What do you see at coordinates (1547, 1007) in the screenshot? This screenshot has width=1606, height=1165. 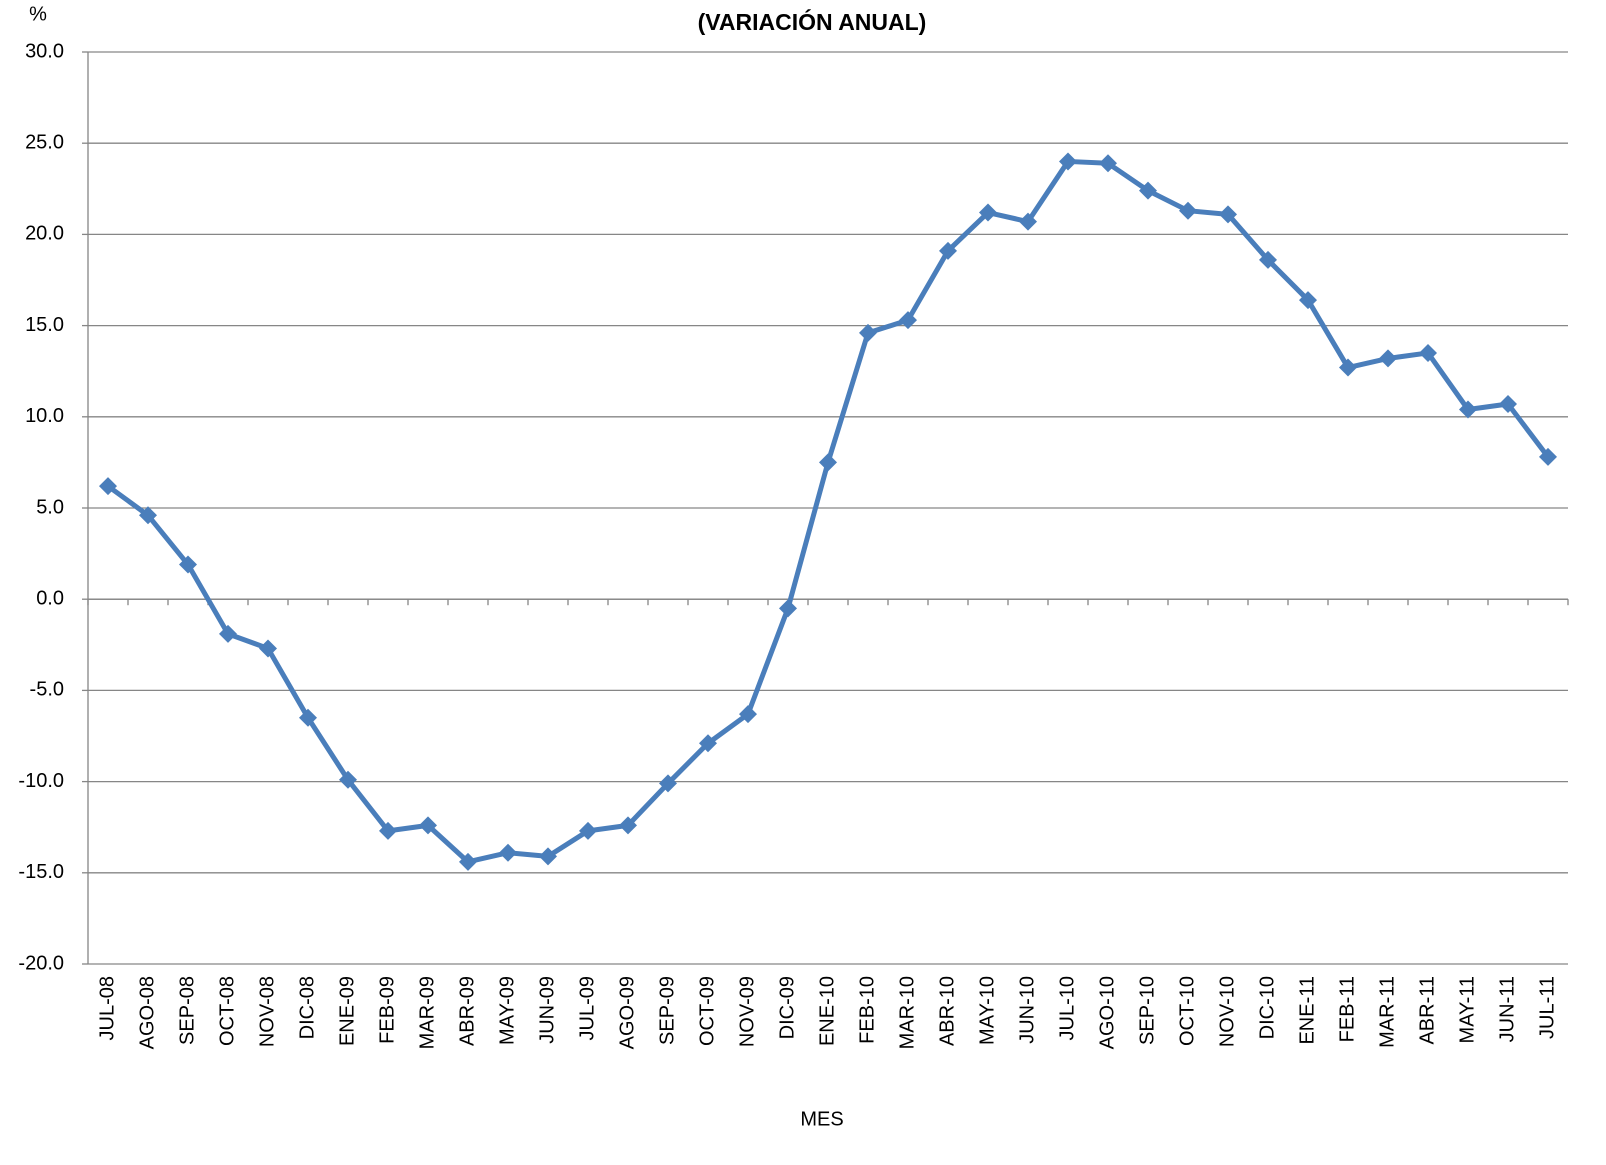 I see `x-tick-label: JUL-11` at bounding box center [1547, 1007].